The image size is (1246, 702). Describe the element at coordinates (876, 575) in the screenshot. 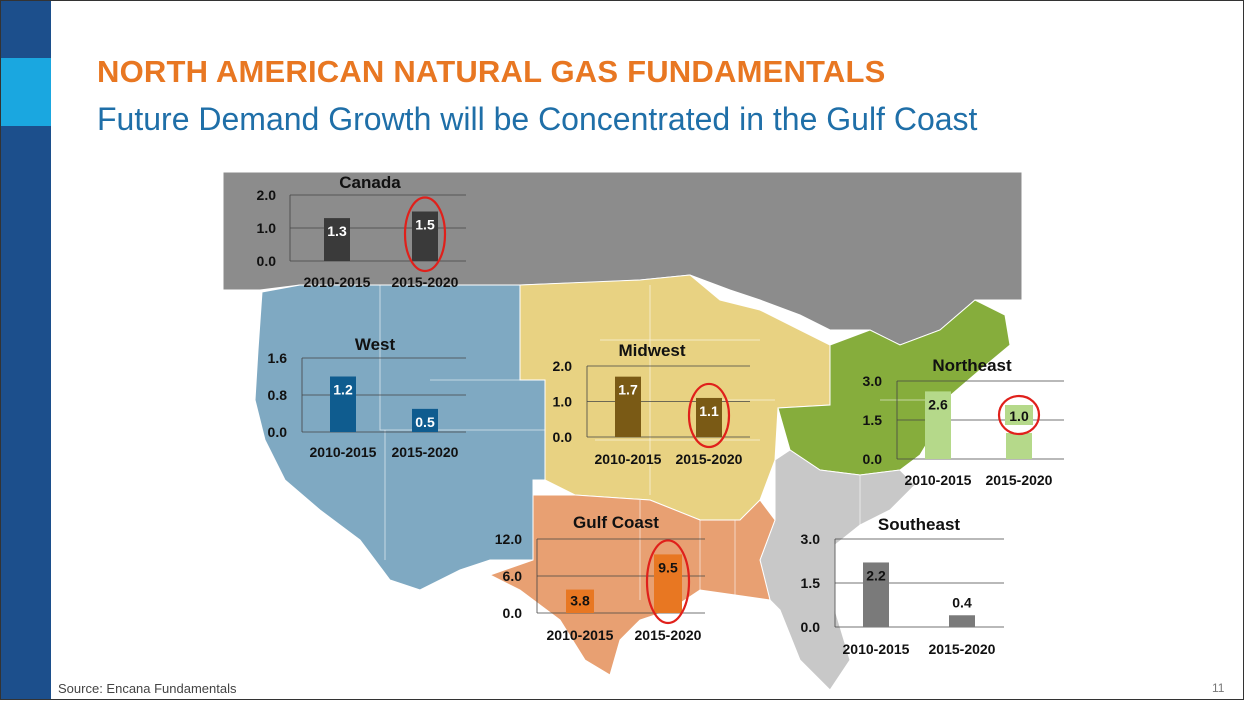

I see `data-label: 2.2` at that location.